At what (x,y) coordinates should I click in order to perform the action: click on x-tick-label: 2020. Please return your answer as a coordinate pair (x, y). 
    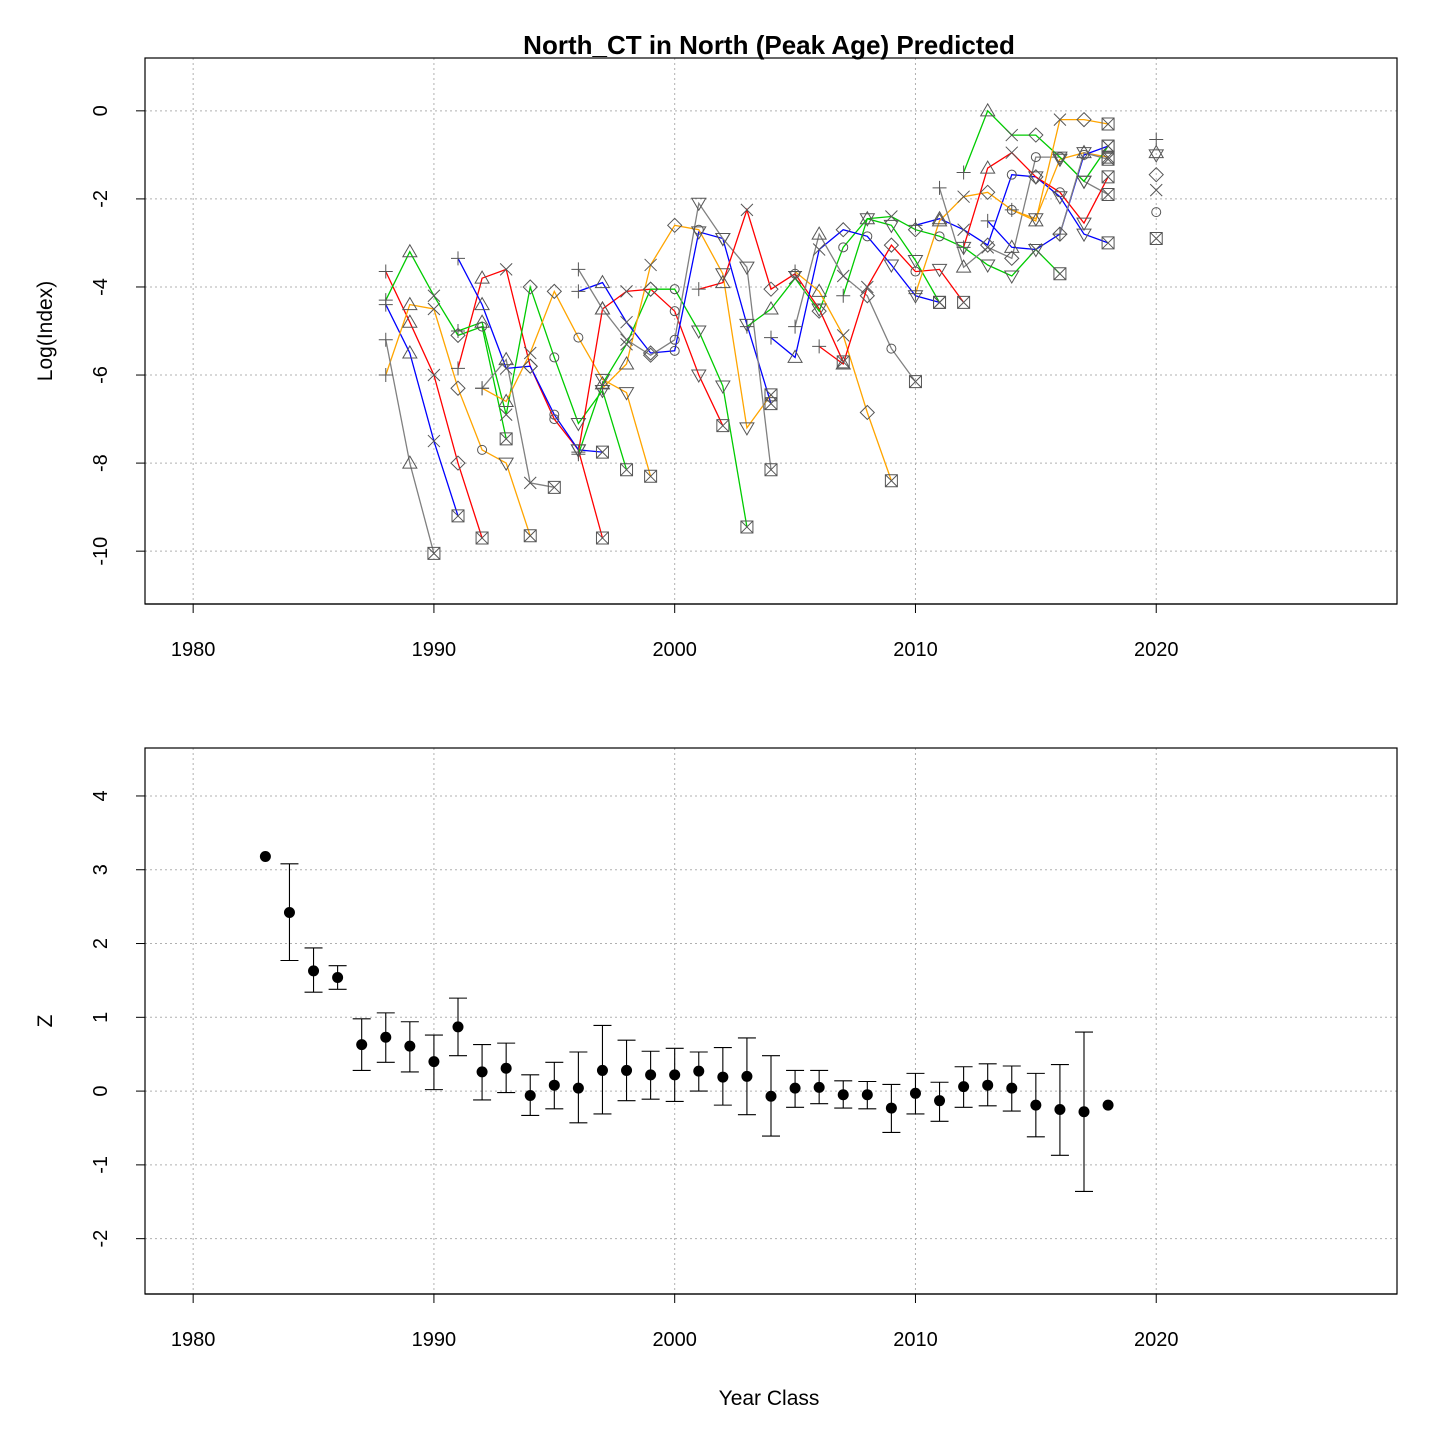
    Looking at the image, I should click on (1156, 650).